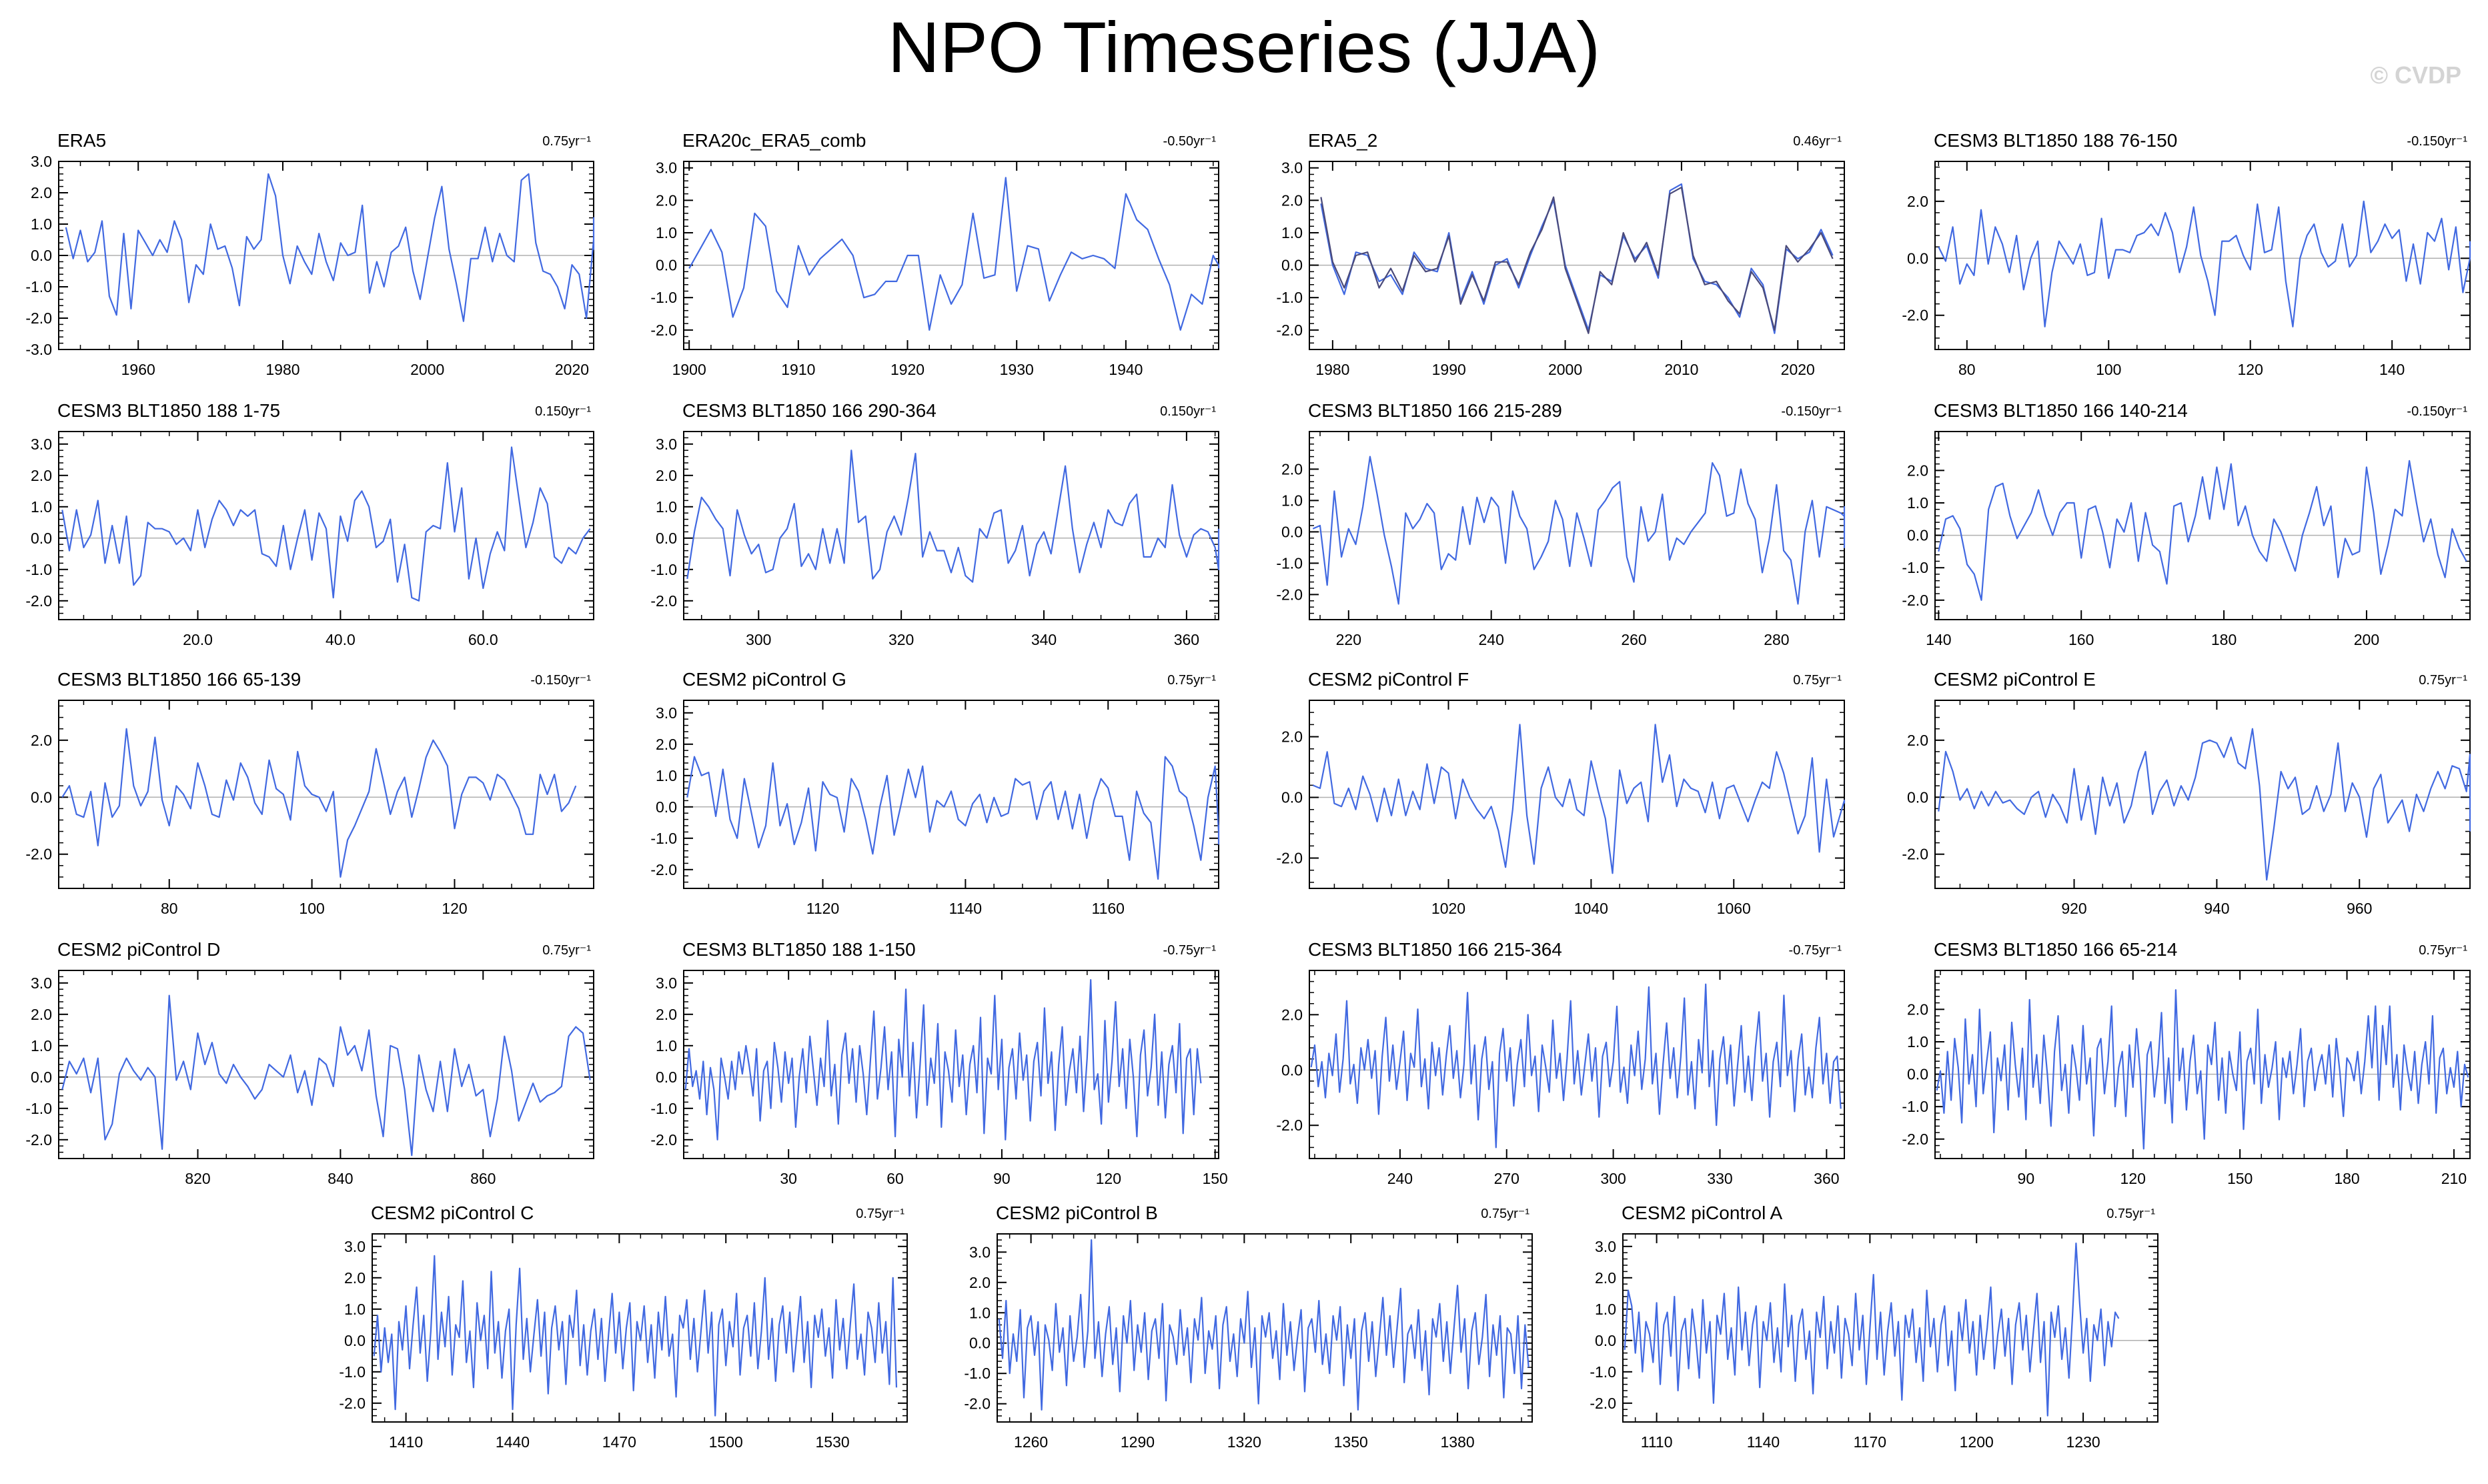 The height and width of the screenshot is (1484, 2488). I want to click on panel-title: CESM3 BLT1850 166 65-139, so click(179, 679).